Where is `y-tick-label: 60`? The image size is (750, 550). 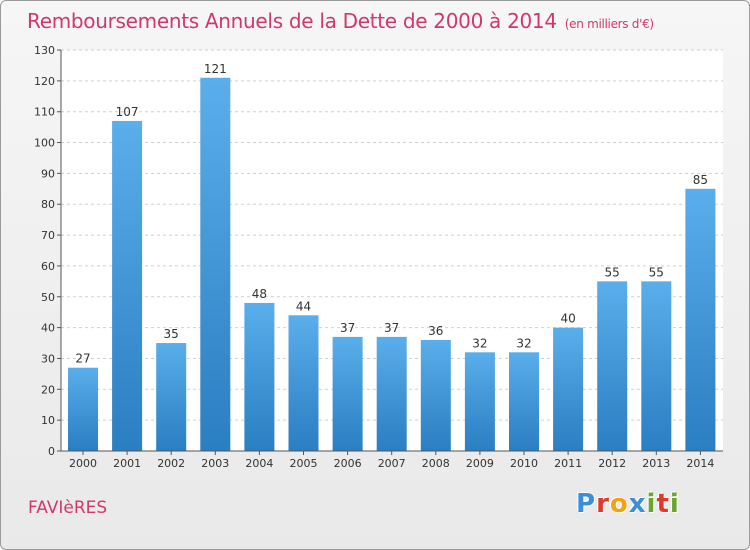 y-tick-label: 60 is located at coordinates (48, 266).